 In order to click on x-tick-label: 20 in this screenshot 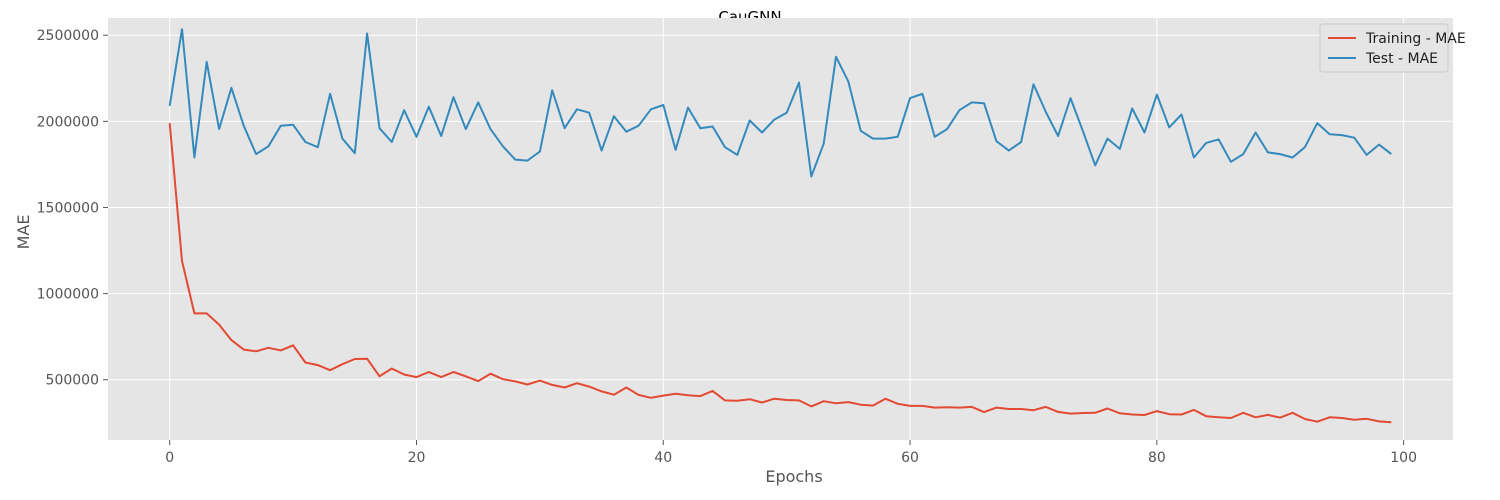, I will do `click(417, 458)`.